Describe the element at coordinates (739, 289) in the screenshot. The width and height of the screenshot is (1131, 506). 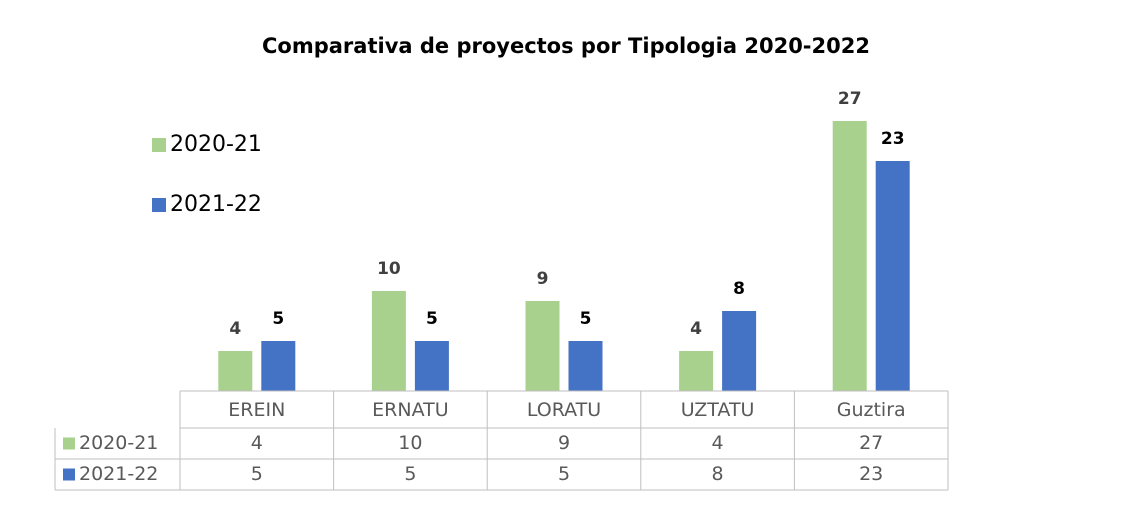
I see `data-label: 8` at that location.